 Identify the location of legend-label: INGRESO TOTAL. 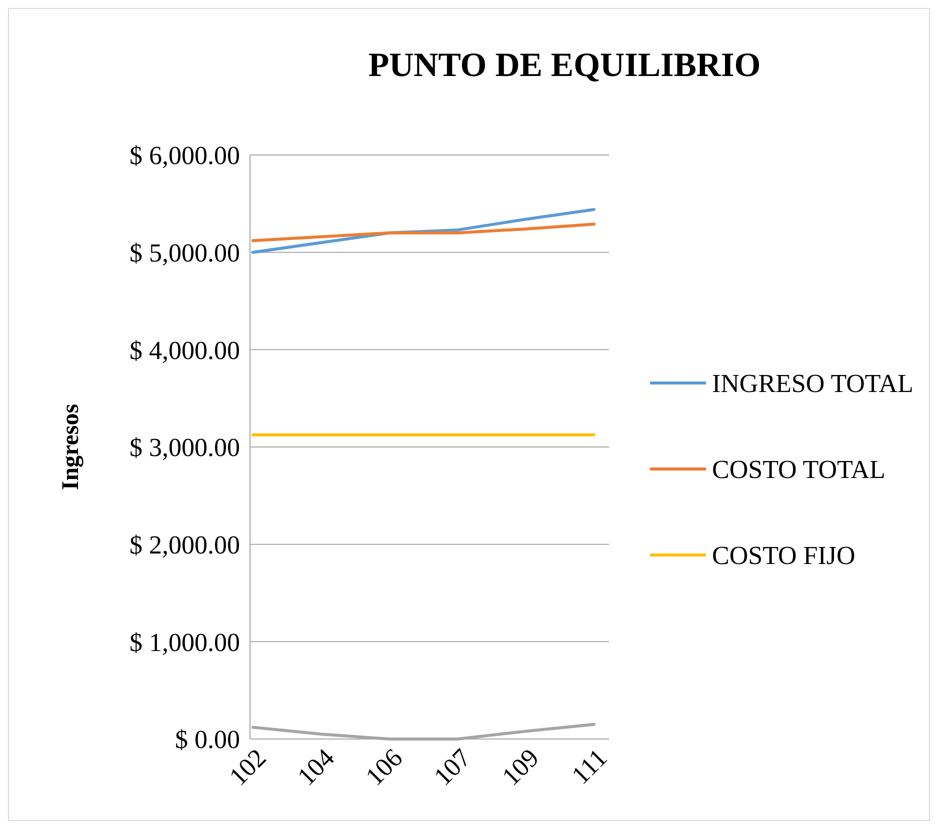
(813, 383).